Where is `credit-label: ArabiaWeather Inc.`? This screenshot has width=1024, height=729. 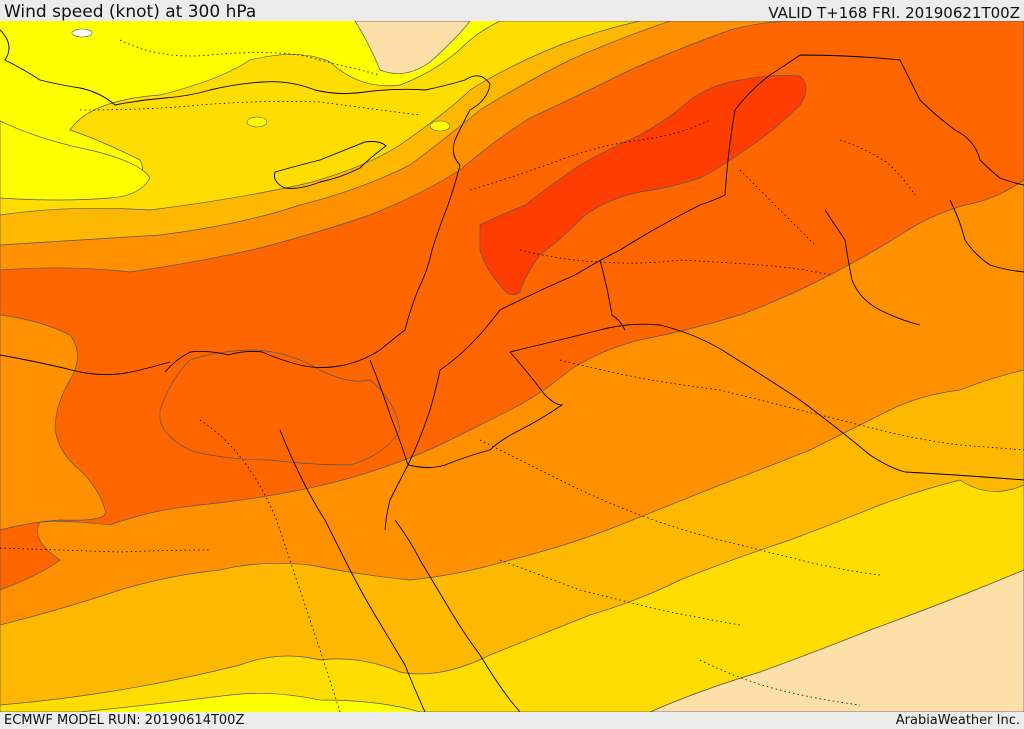
credit-label: ArabiaWeather Inc. is located at coordinates (957, 720).